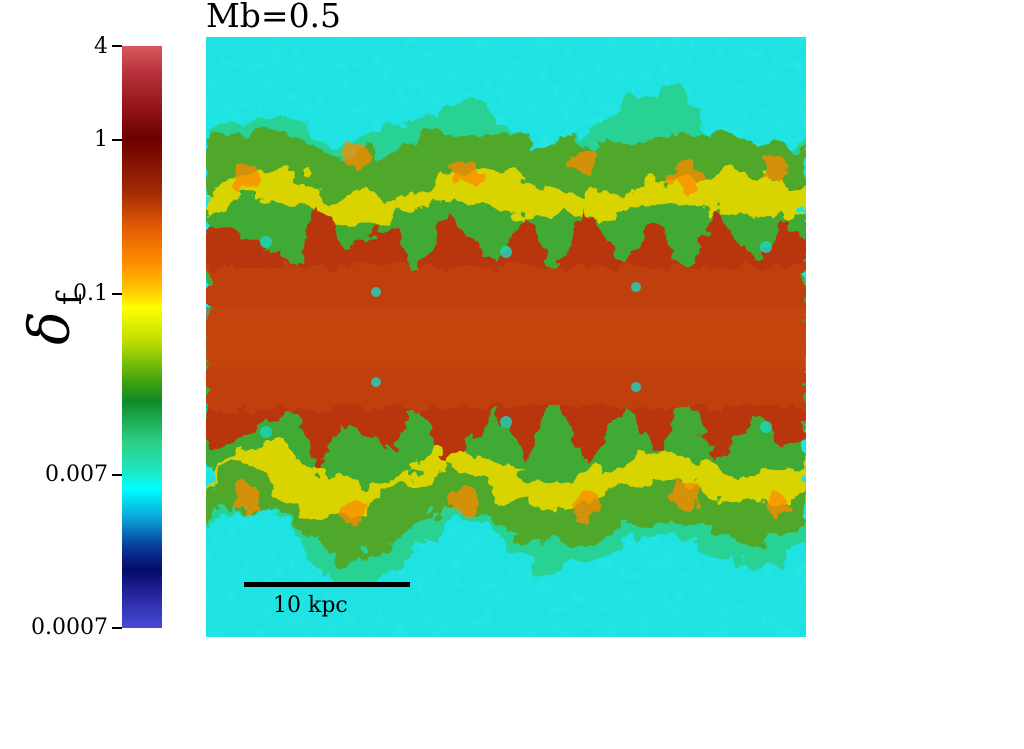 The width and height of the screenshot is (1024, 749). I want to click on figure-title: Mb=0.5, so click(274, 17).